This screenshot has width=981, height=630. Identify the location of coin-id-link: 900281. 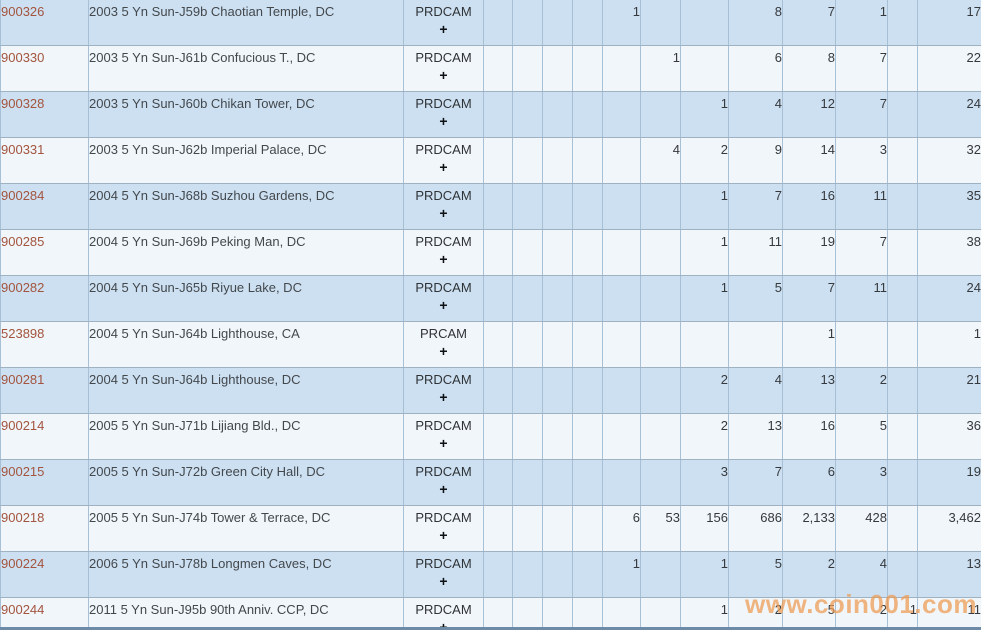
(23, 379).